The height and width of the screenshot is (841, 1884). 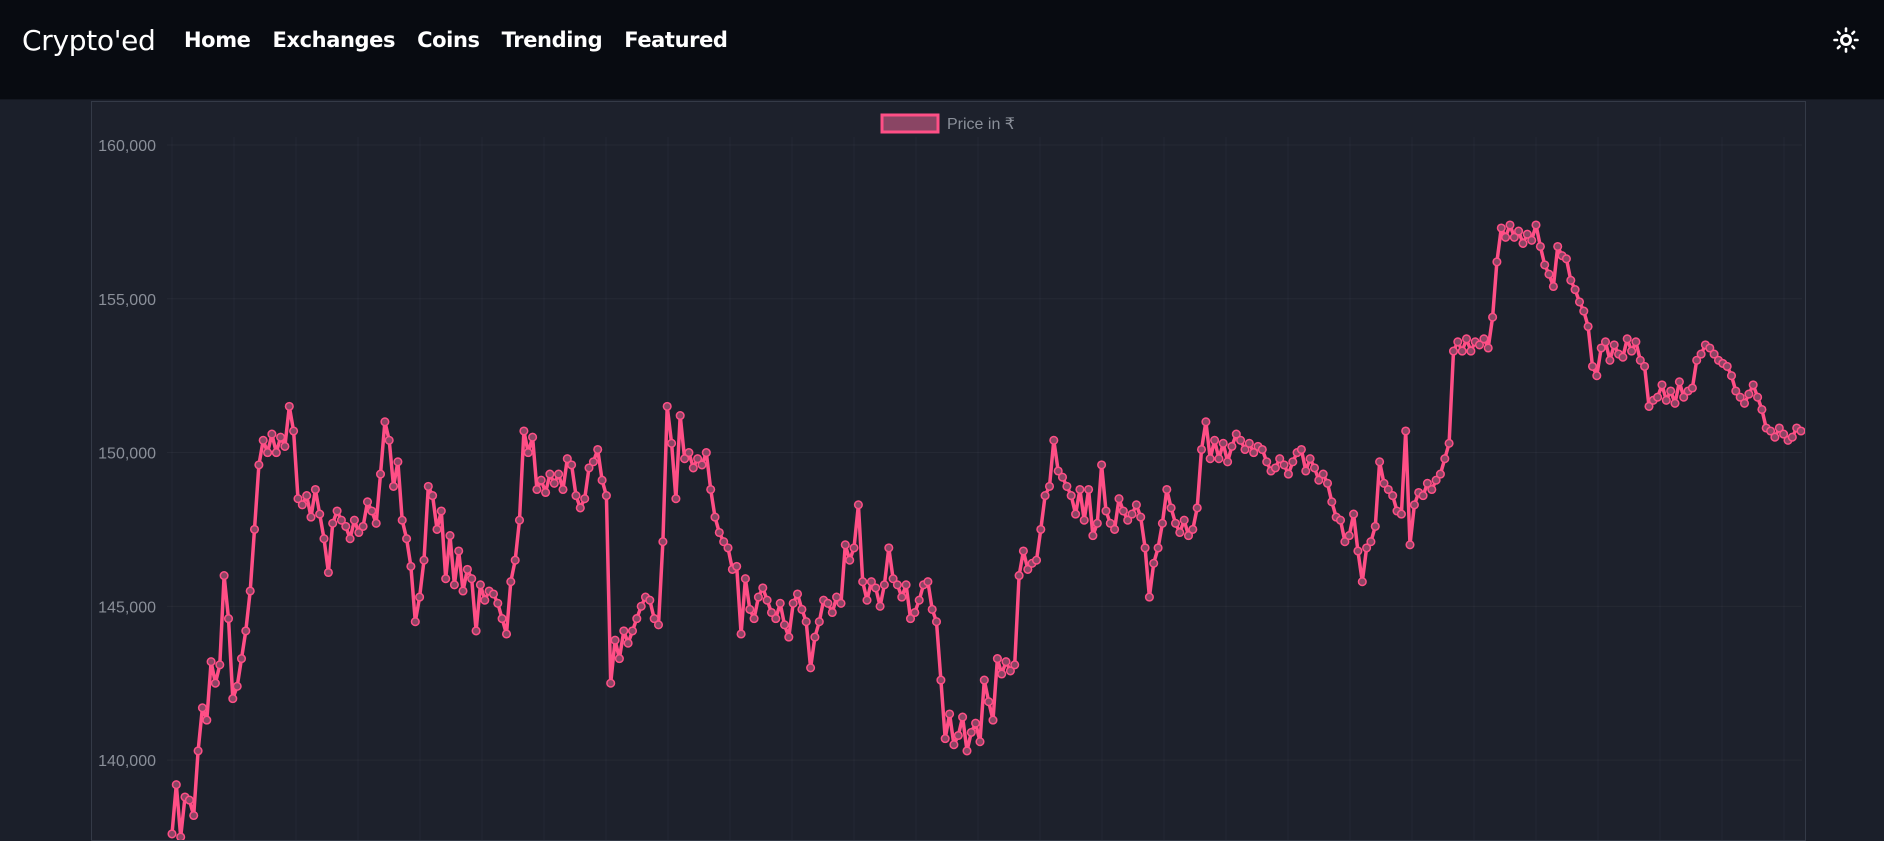 What do you see at coordinates (448, 40) in the screenshot?
I see `nav-link-coins: Coins` at bounding box center [448, 40].